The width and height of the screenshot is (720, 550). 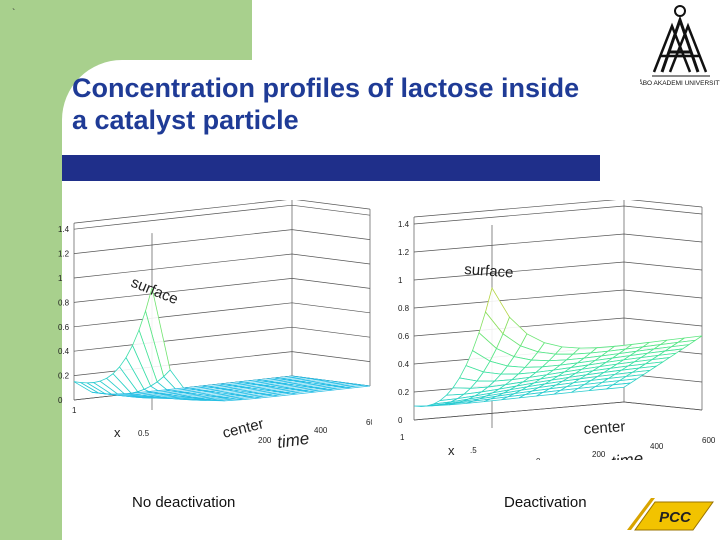 I want to click on pcc-badge: PCC, so click(x=670, y=514).